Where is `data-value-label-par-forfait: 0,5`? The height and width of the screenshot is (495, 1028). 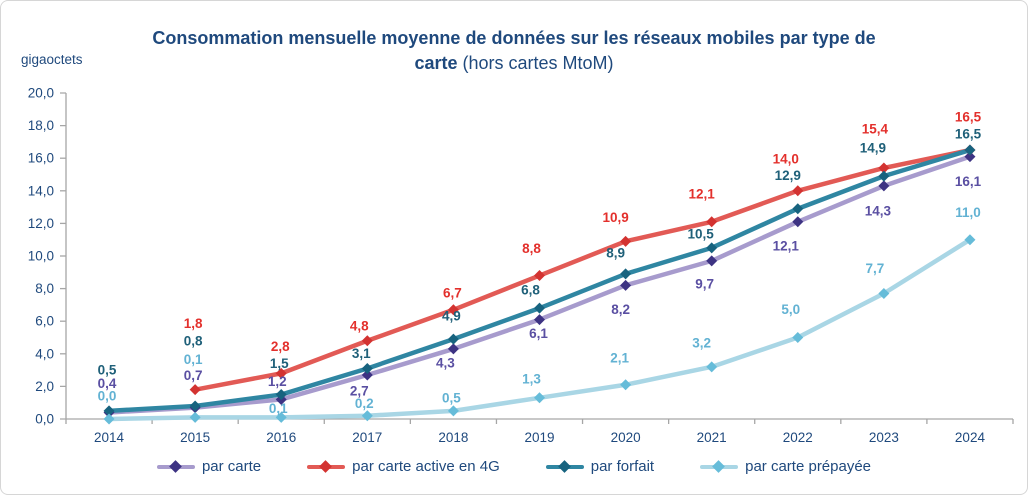 data-value-label-par-forfait: 0,5 is located at coordinates (107, 369).